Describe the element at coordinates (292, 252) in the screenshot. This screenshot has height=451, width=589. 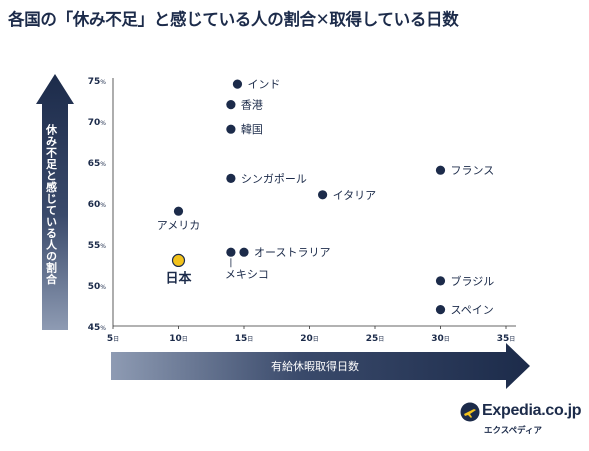
I see `point-label: オーストラリア` at that location.